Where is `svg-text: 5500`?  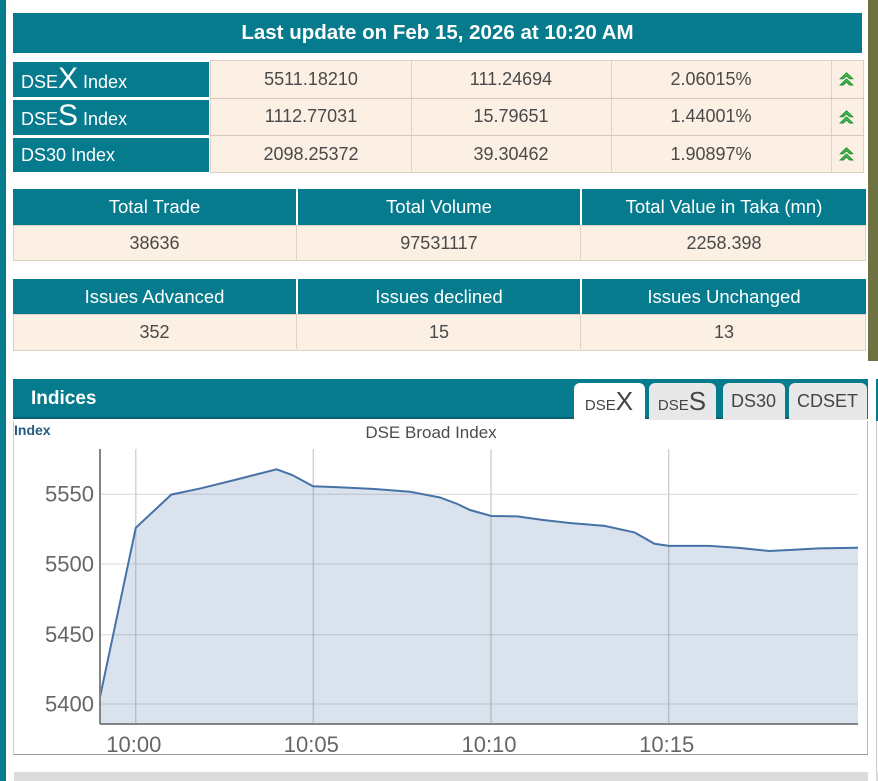 svg-text: 5500 is located at coordinates (69, 563).